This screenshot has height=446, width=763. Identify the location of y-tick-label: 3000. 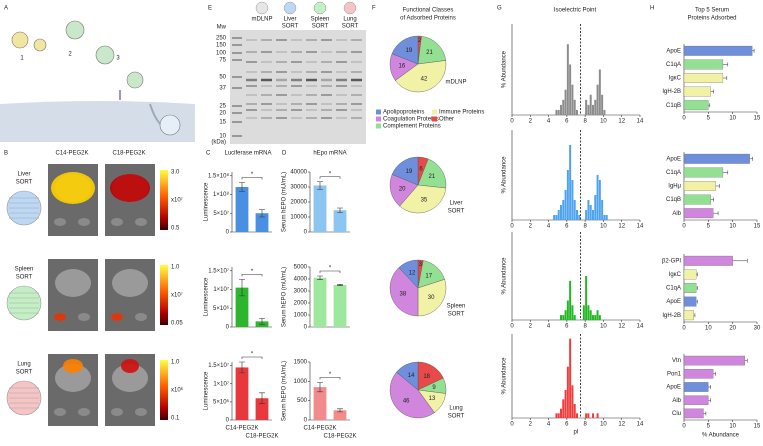
(301, 292).